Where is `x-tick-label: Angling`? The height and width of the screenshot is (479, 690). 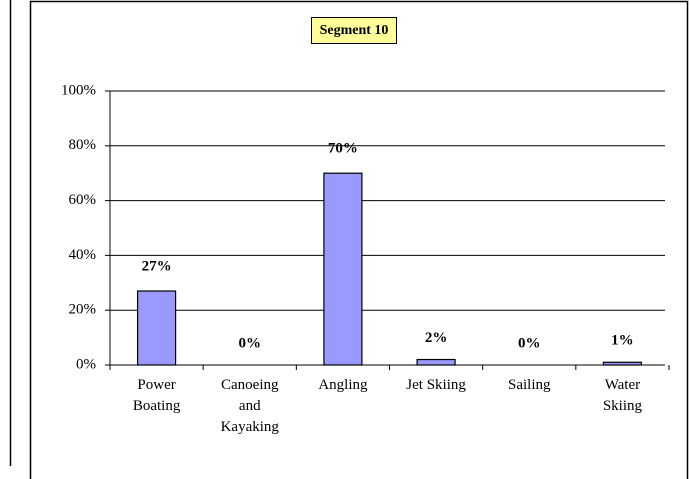
x-tick-label: Angling is located at coordinates (343, 385).